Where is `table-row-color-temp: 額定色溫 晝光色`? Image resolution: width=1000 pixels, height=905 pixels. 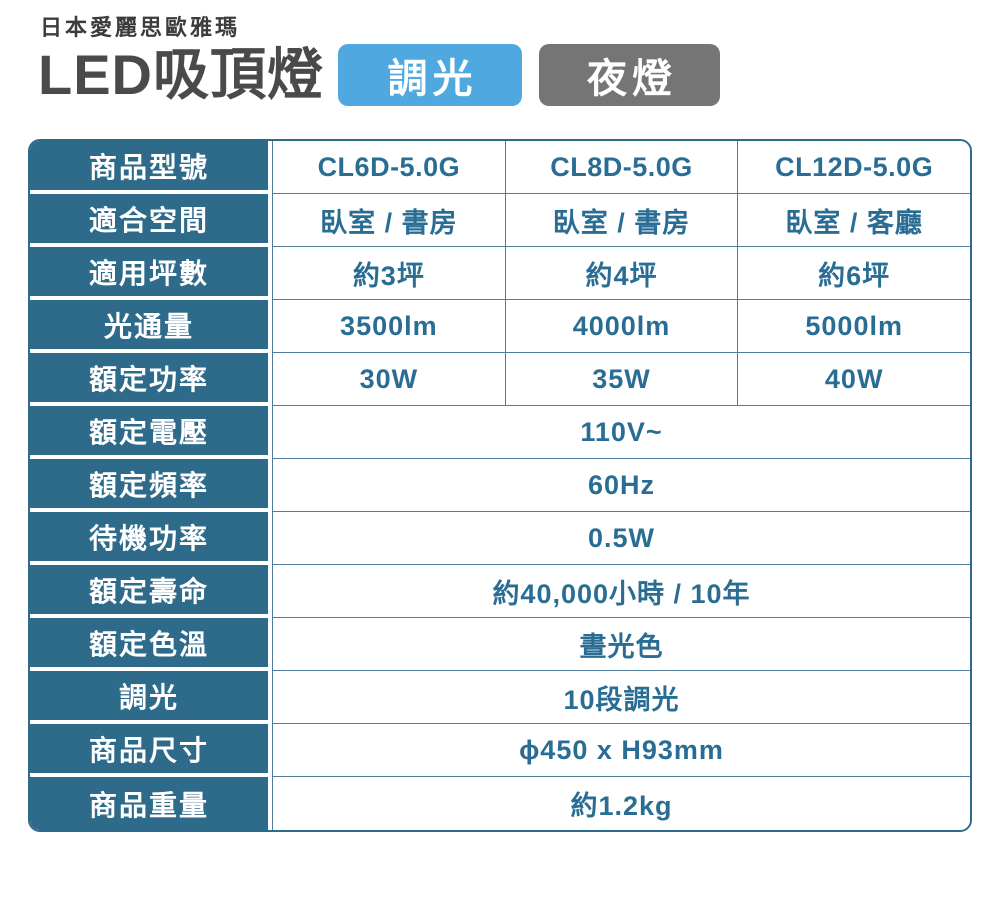
table-row-color-temp: 額定色溫 晝光色 is located at coordinates (500, 644).